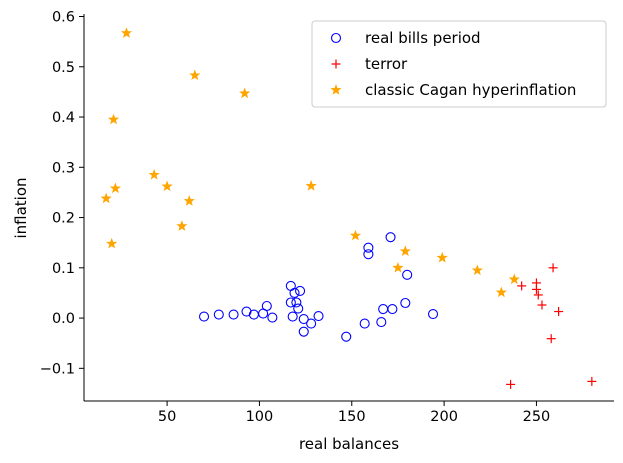  Describe the element at coordinates (349, 444) in the screenshot. I see `x-axis-label: real balances` at that location.